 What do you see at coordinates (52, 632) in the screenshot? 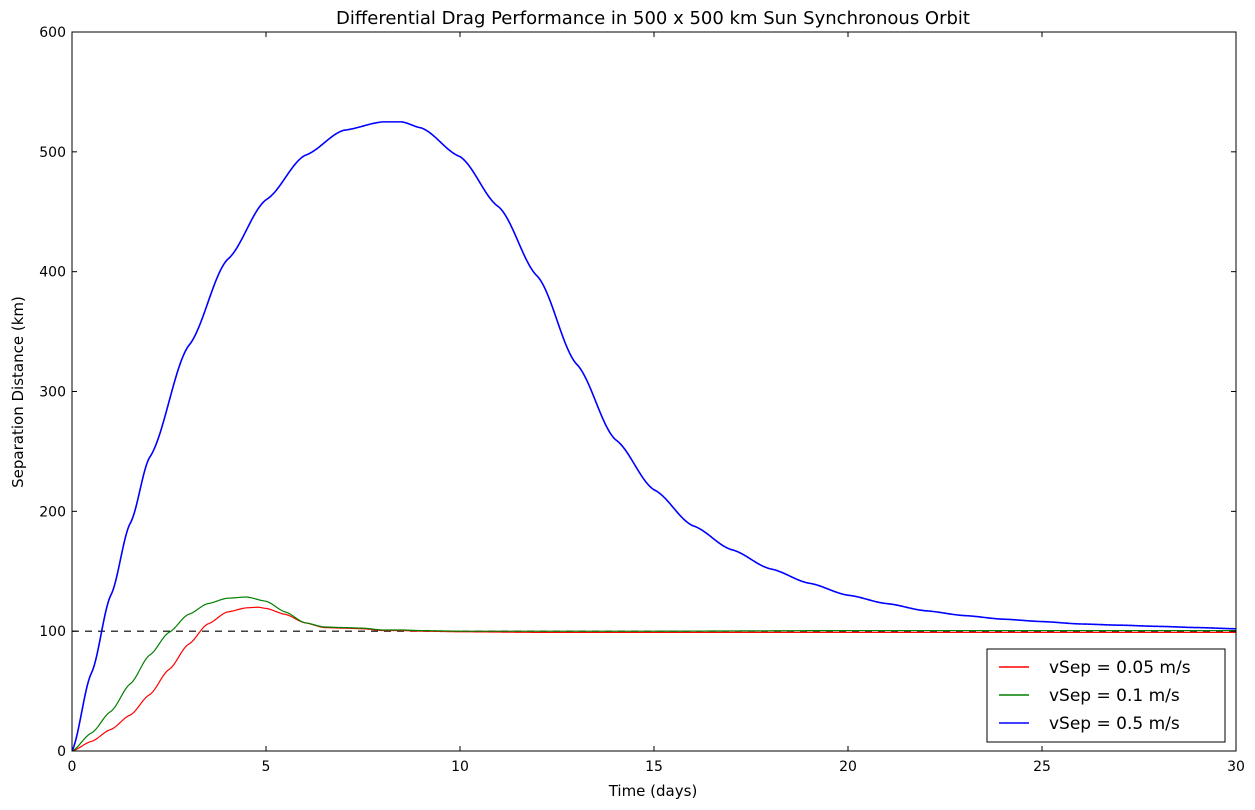
I see `y-tick-label: 100` at bounding box center [52, 632].